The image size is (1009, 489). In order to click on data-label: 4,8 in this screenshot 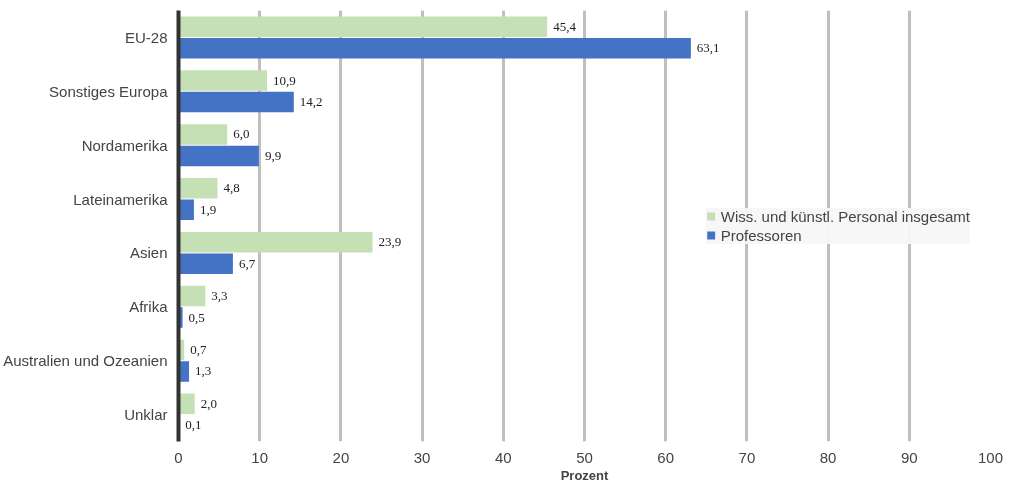, I will do `click(231, 188)`.